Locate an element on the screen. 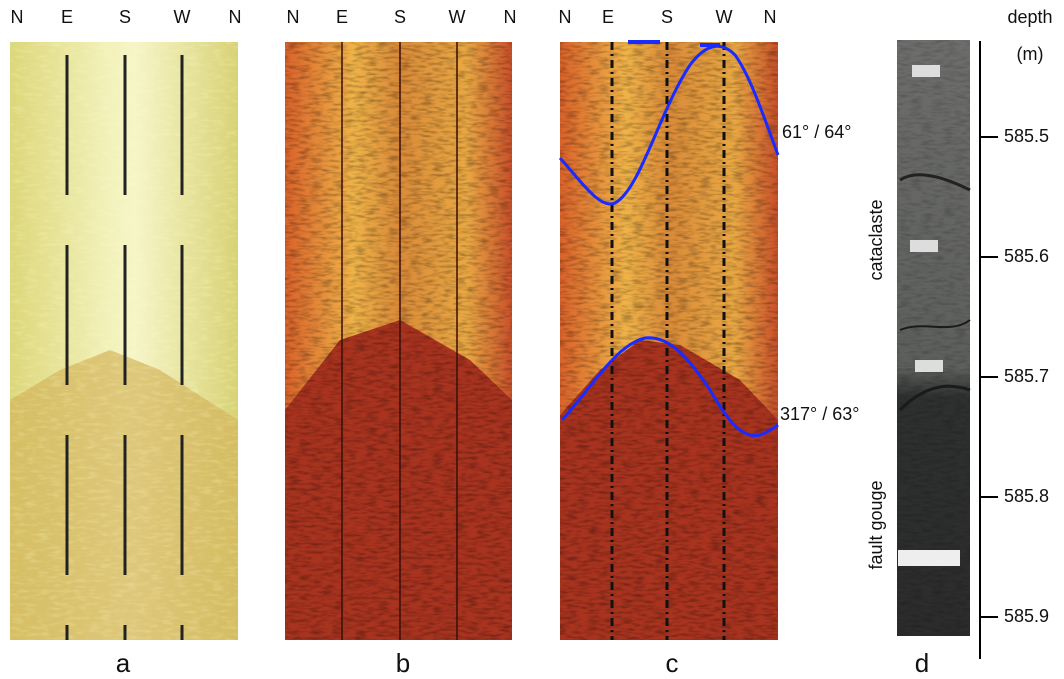  tick-label: 585.6 is located at coordinates (1026, 256).